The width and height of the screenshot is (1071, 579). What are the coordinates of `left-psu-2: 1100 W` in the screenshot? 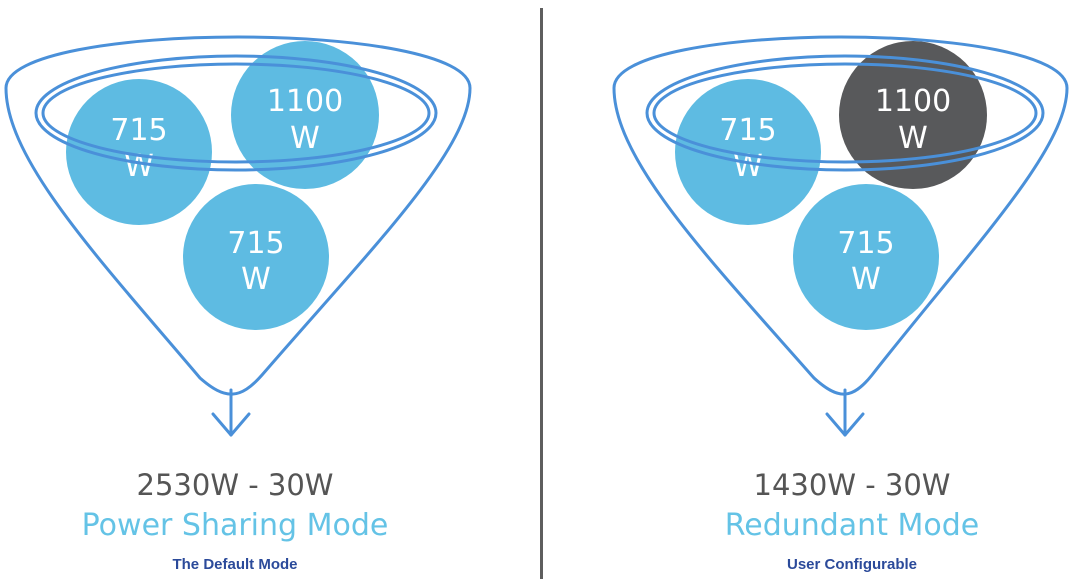 It's located at (305, 115).